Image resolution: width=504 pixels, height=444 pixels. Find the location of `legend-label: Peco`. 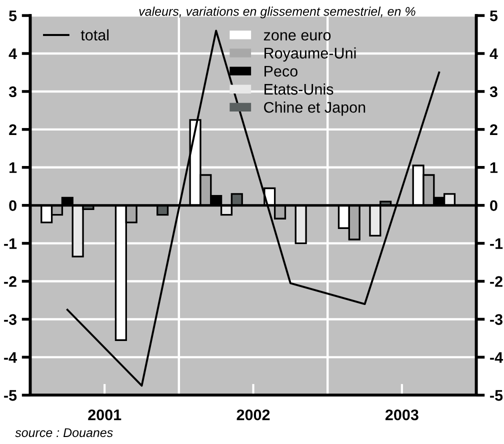

legend-label: Peco is located at coordinates (281, 71).